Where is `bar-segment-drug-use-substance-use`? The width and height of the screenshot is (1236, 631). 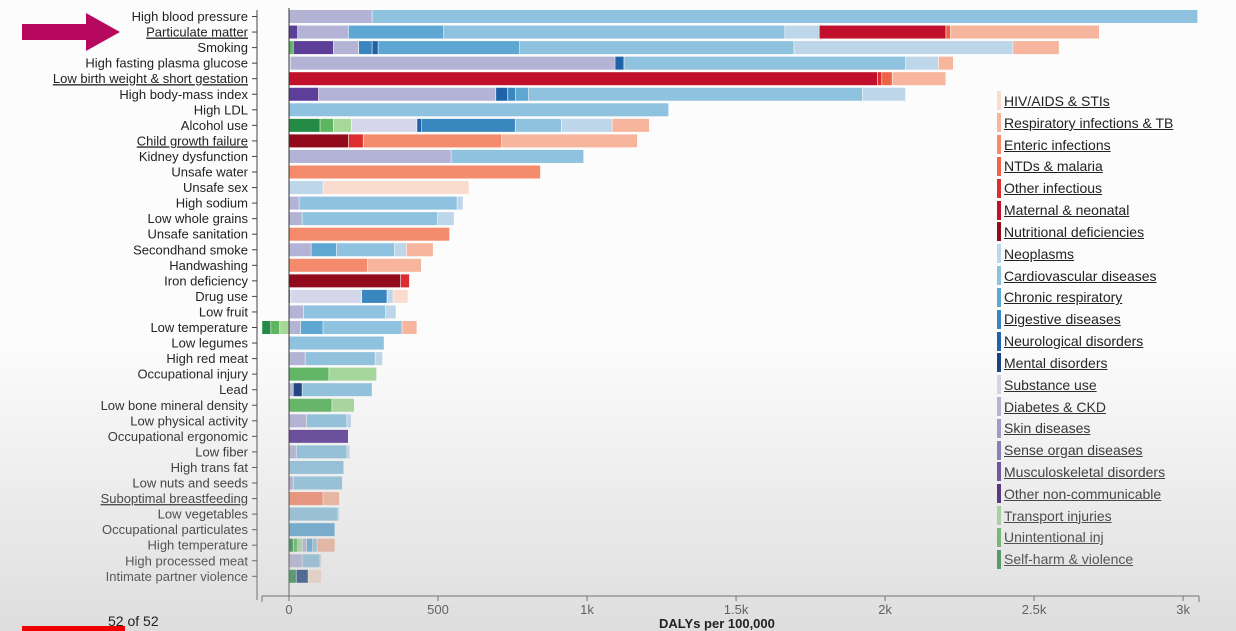 bar-segment-drug-use-substance-use is located at coordinates (326, 296).